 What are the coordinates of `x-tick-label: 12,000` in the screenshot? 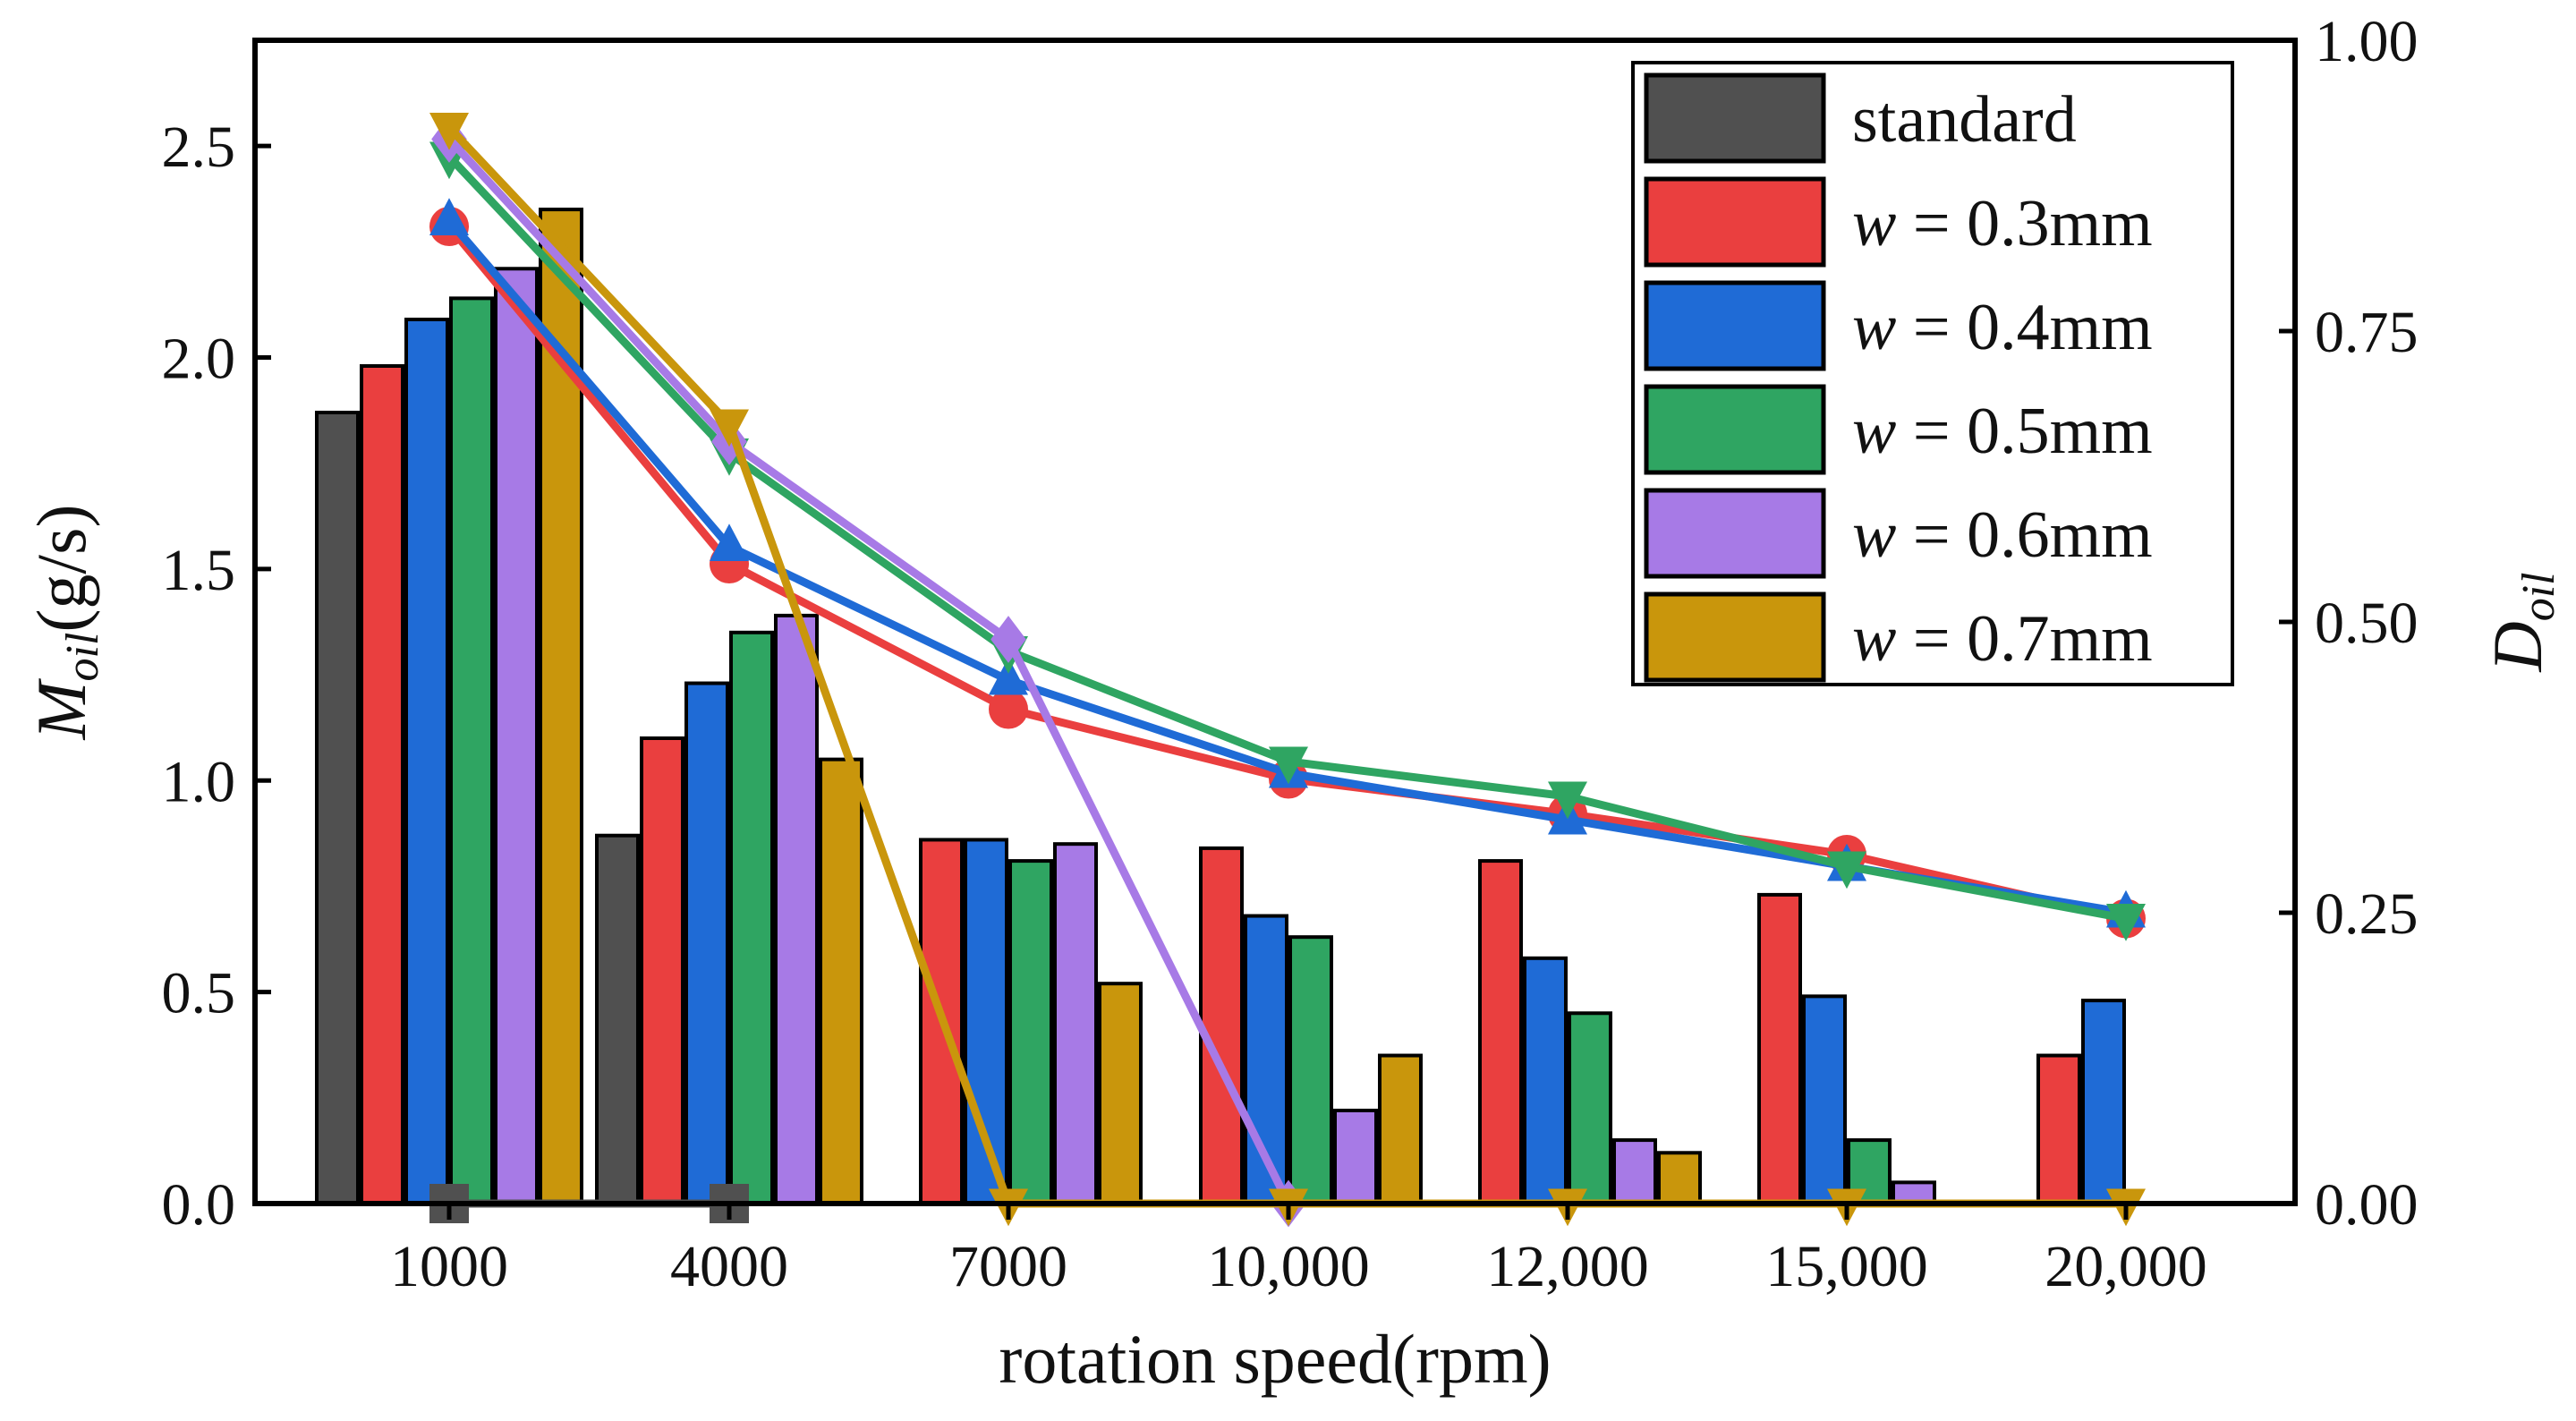 It's located at (1567, 1266).